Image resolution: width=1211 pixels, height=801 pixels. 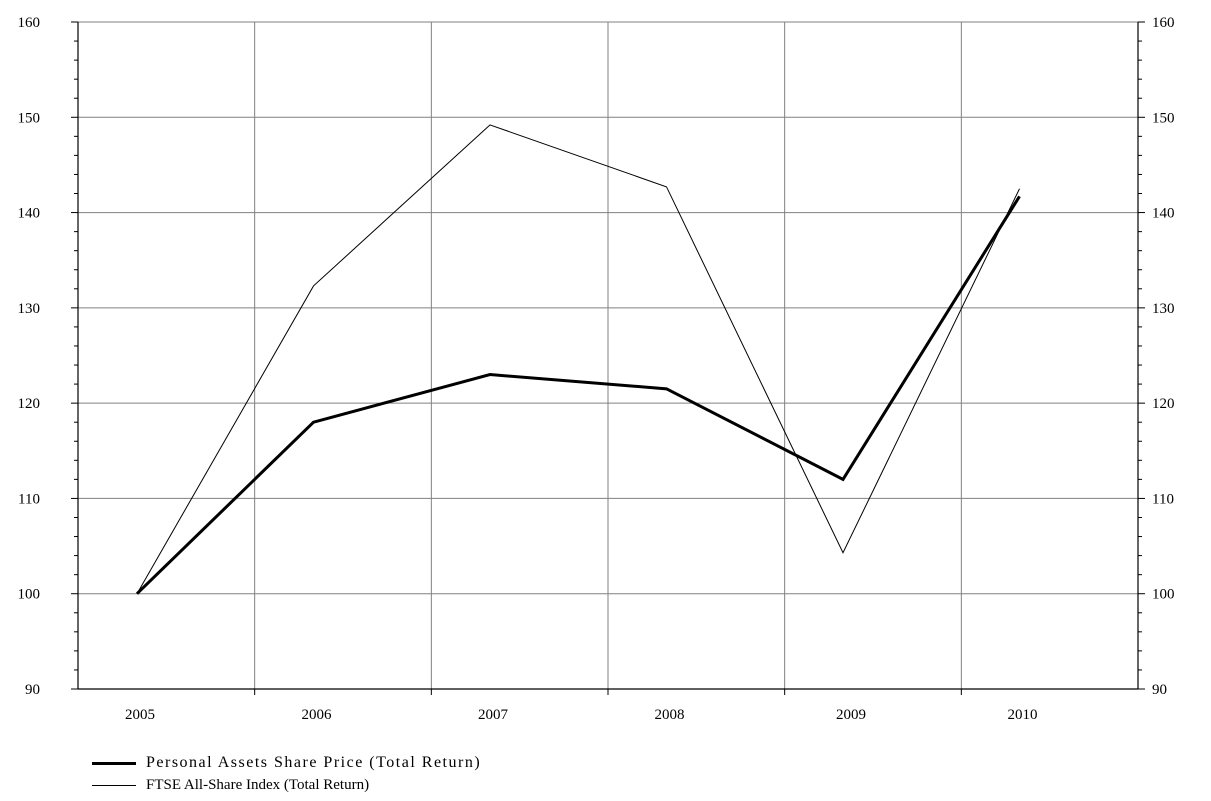 What do you see at coordinates (1159, 690) in the screenshot?
I see `y-tick-label-right: 90` at bounding box center [1159, 690].